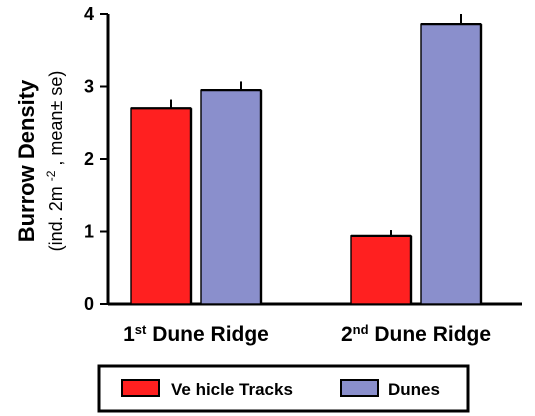 The height and width of the screenshot is (416, 535). I want to click on y-axis-label-sub: (ind. 2m -2 , mean± se), so click(55, 161).